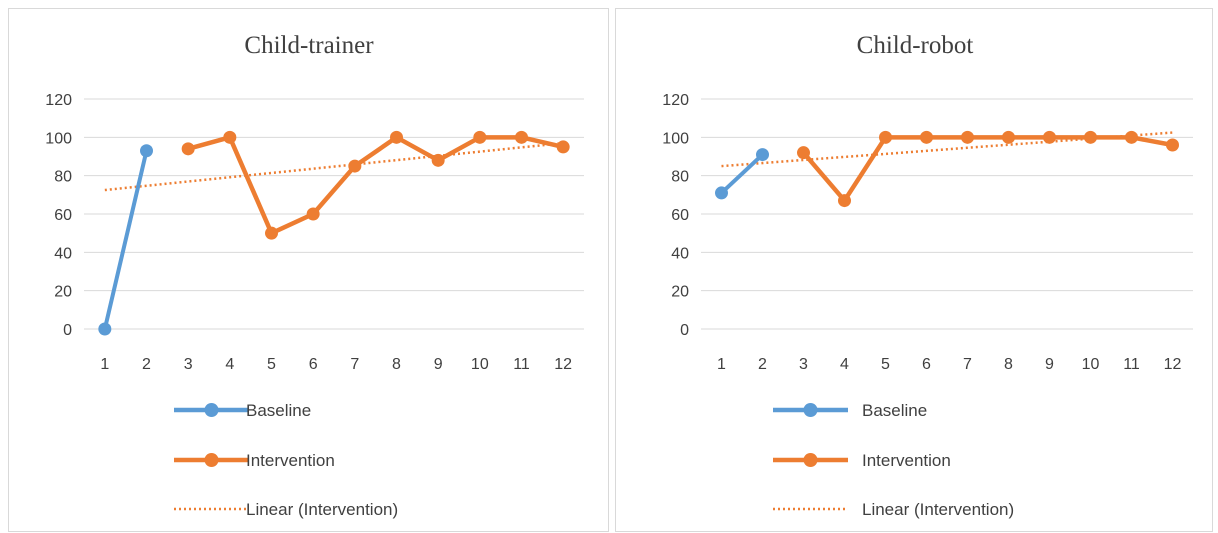 This screenshot has height=533, width=1218. I want to click on chart-title: Child-trainer, so click(309, 45).